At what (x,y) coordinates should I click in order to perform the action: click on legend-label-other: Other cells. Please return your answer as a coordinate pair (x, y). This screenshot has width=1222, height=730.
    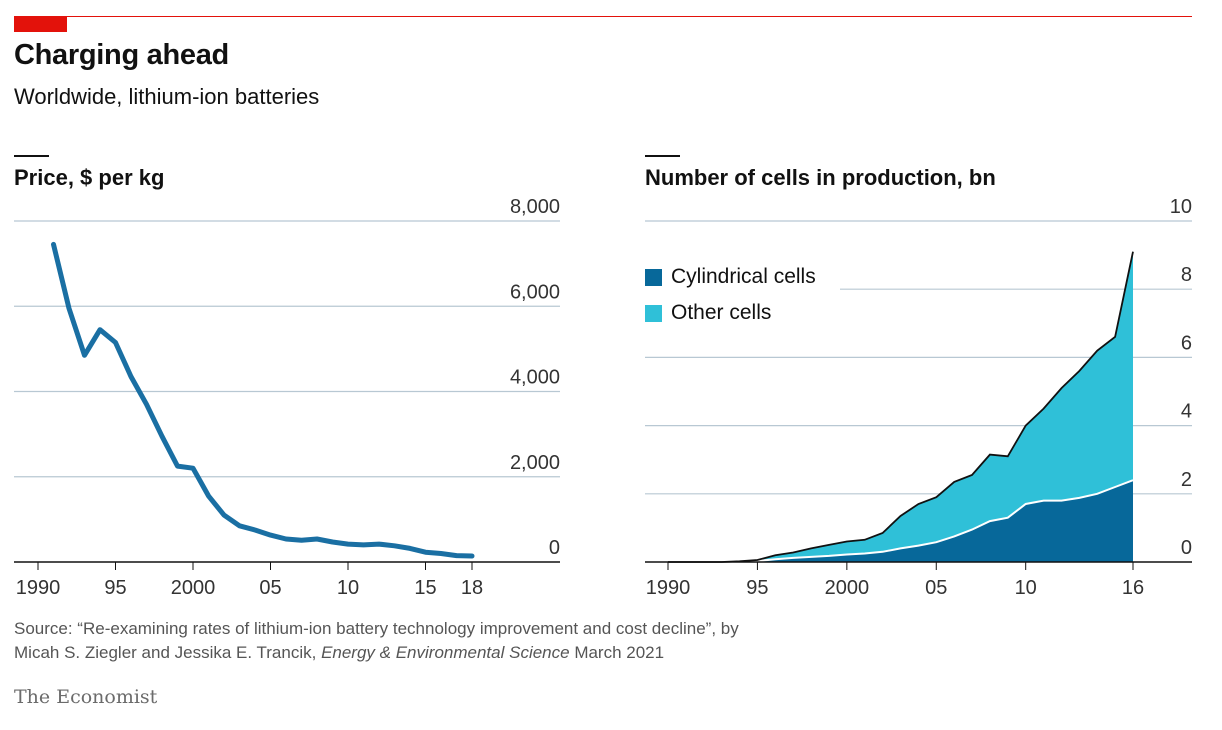
    Looking at the image, I should click on (721, 312).